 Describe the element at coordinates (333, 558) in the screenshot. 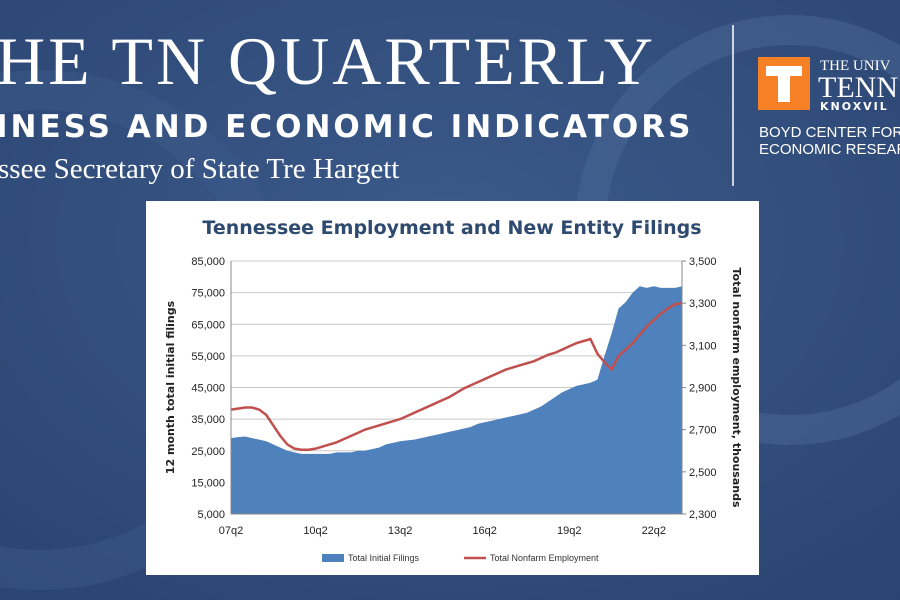

I see `legend-swatch` at that location.